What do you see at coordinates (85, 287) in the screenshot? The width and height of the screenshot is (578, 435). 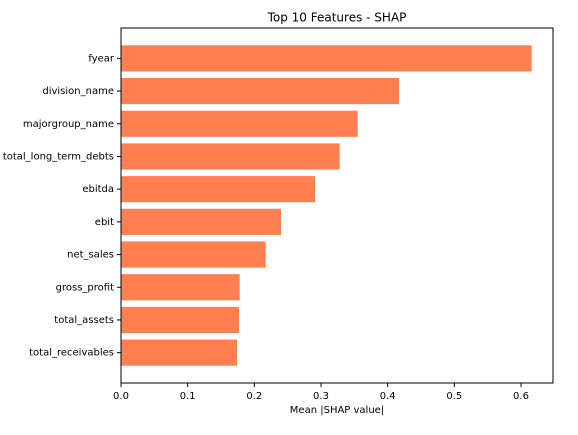 I see `y-tick-label: gross_profit` at bounding box center [85, 287].